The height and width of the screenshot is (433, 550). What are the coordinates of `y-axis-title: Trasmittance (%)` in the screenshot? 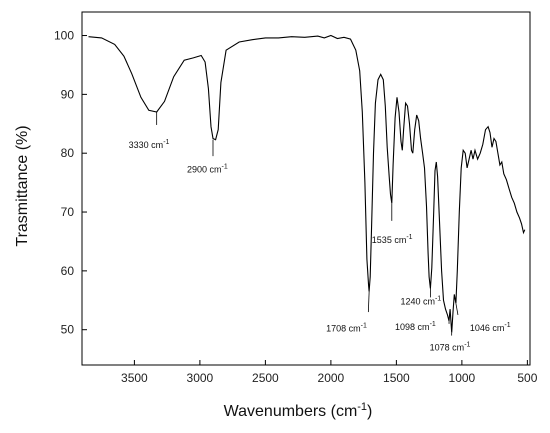 It's located at (22, 185).